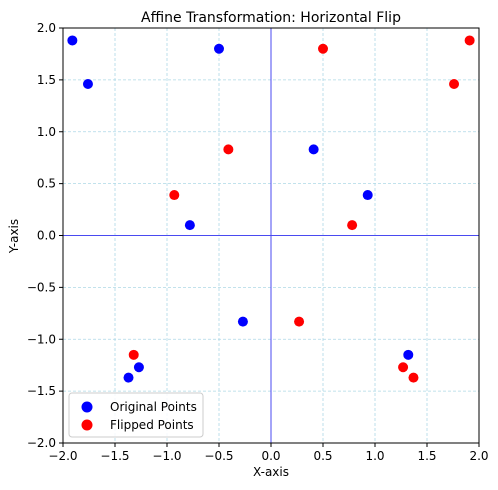 This screenshot has height=490, width=498. Describe the element at coordinates (62, 456) in the screenshot. I see `x-tick-label-0: −2.0` at that location.